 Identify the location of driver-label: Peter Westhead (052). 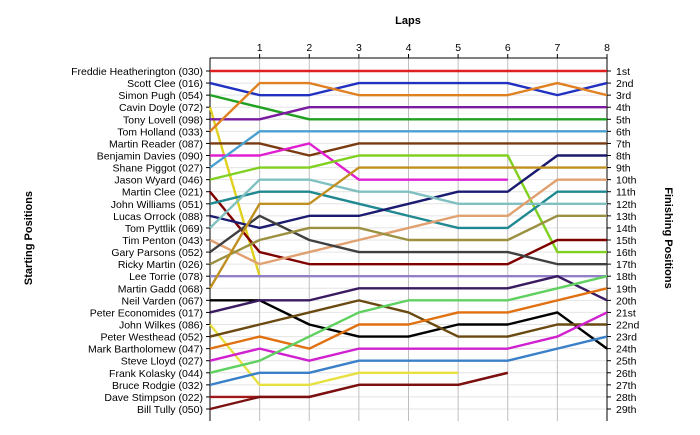
(151, 338).